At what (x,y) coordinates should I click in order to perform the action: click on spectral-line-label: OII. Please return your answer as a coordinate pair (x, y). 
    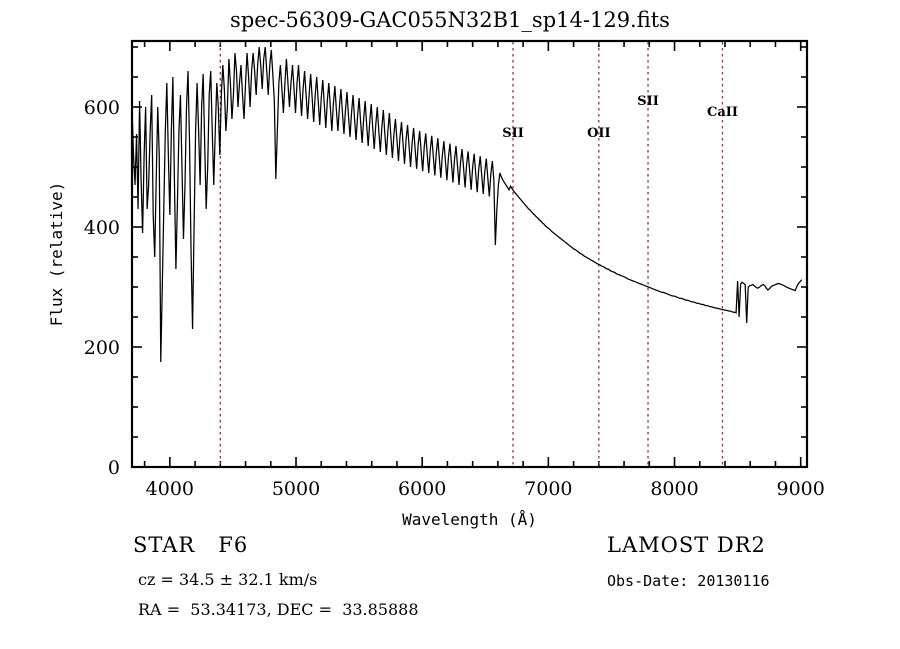
    Looking at the image, I should click on (599, 133).